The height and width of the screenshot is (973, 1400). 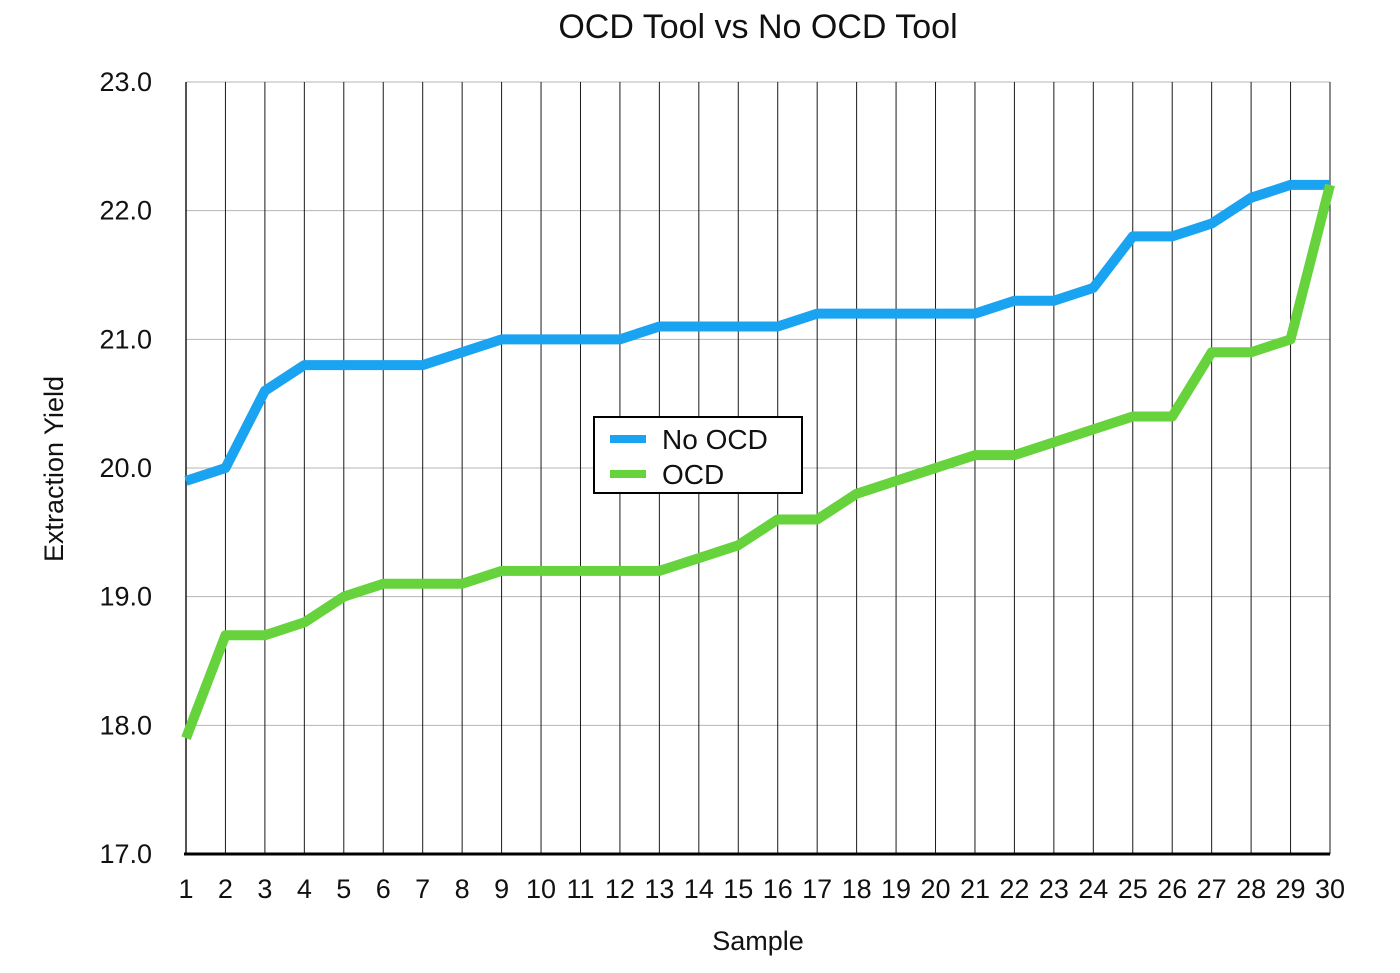 I want to click on x-tick-label: 26, so click(x=1172, y=889).